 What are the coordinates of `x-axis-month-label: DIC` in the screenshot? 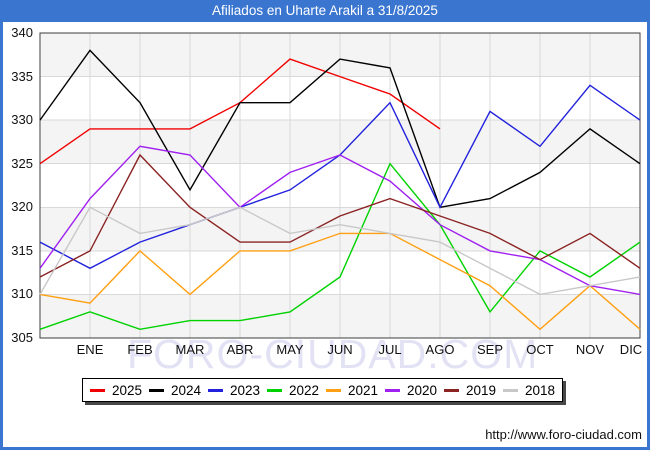 It's located at (631, 349).